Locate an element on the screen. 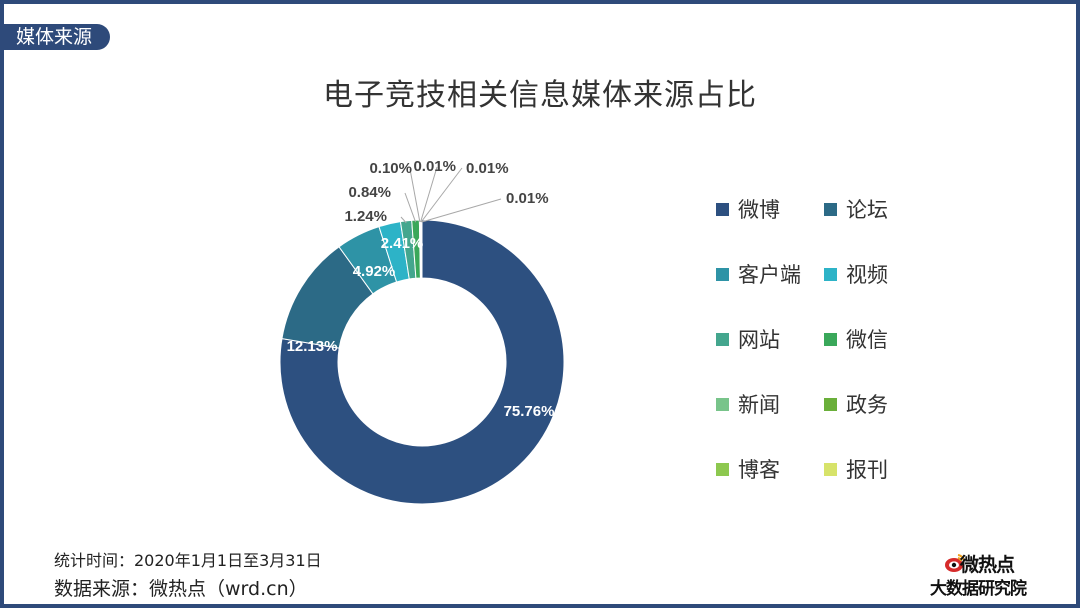 The height and width of the screenshot is (608, 1080). data-label-6: 0.10% is located at coordinates (390, 168).